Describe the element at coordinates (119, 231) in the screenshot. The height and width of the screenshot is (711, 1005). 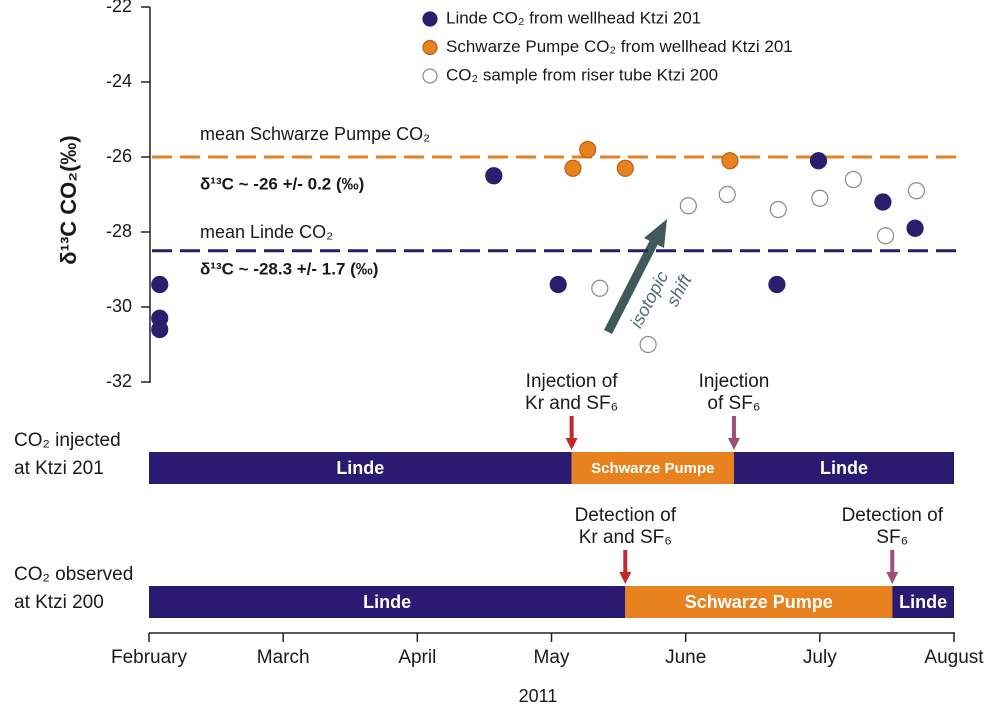
I see `y-tick-label: -28` at that location.